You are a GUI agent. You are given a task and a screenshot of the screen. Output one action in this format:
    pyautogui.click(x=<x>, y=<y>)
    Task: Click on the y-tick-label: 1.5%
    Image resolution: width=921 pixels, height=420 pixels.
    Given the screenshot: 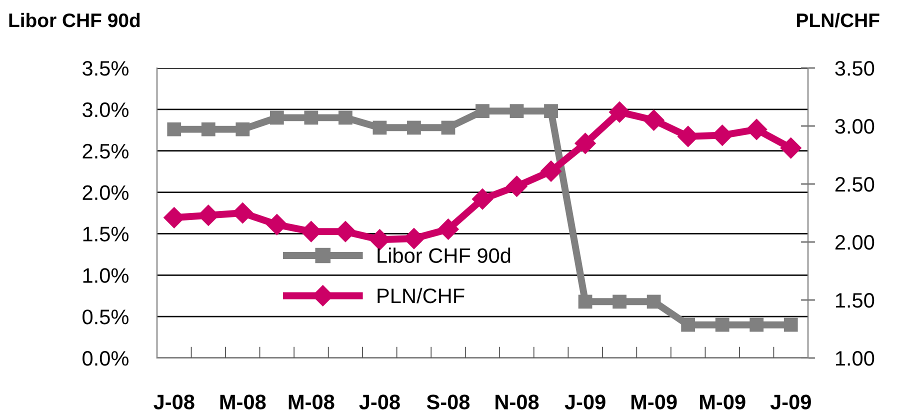 What is the action you would take?
    pyautogui.click(x=105, y=234)
    